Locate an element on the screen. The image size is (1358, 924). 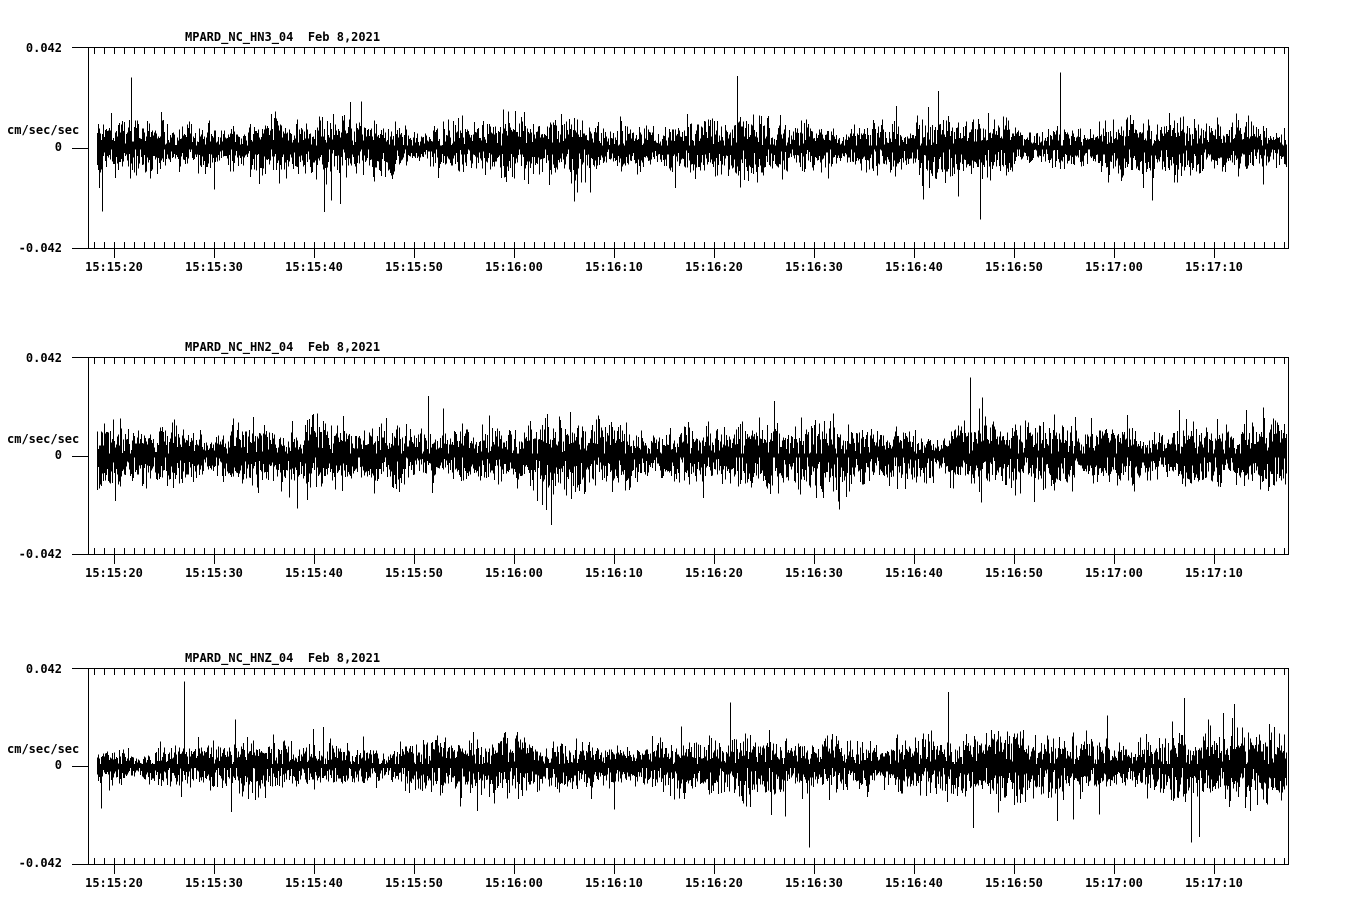
panel-title-hn2: MPARD_NC_HN2_04 Feb 8,2021 is located at coordinates (283, 347).